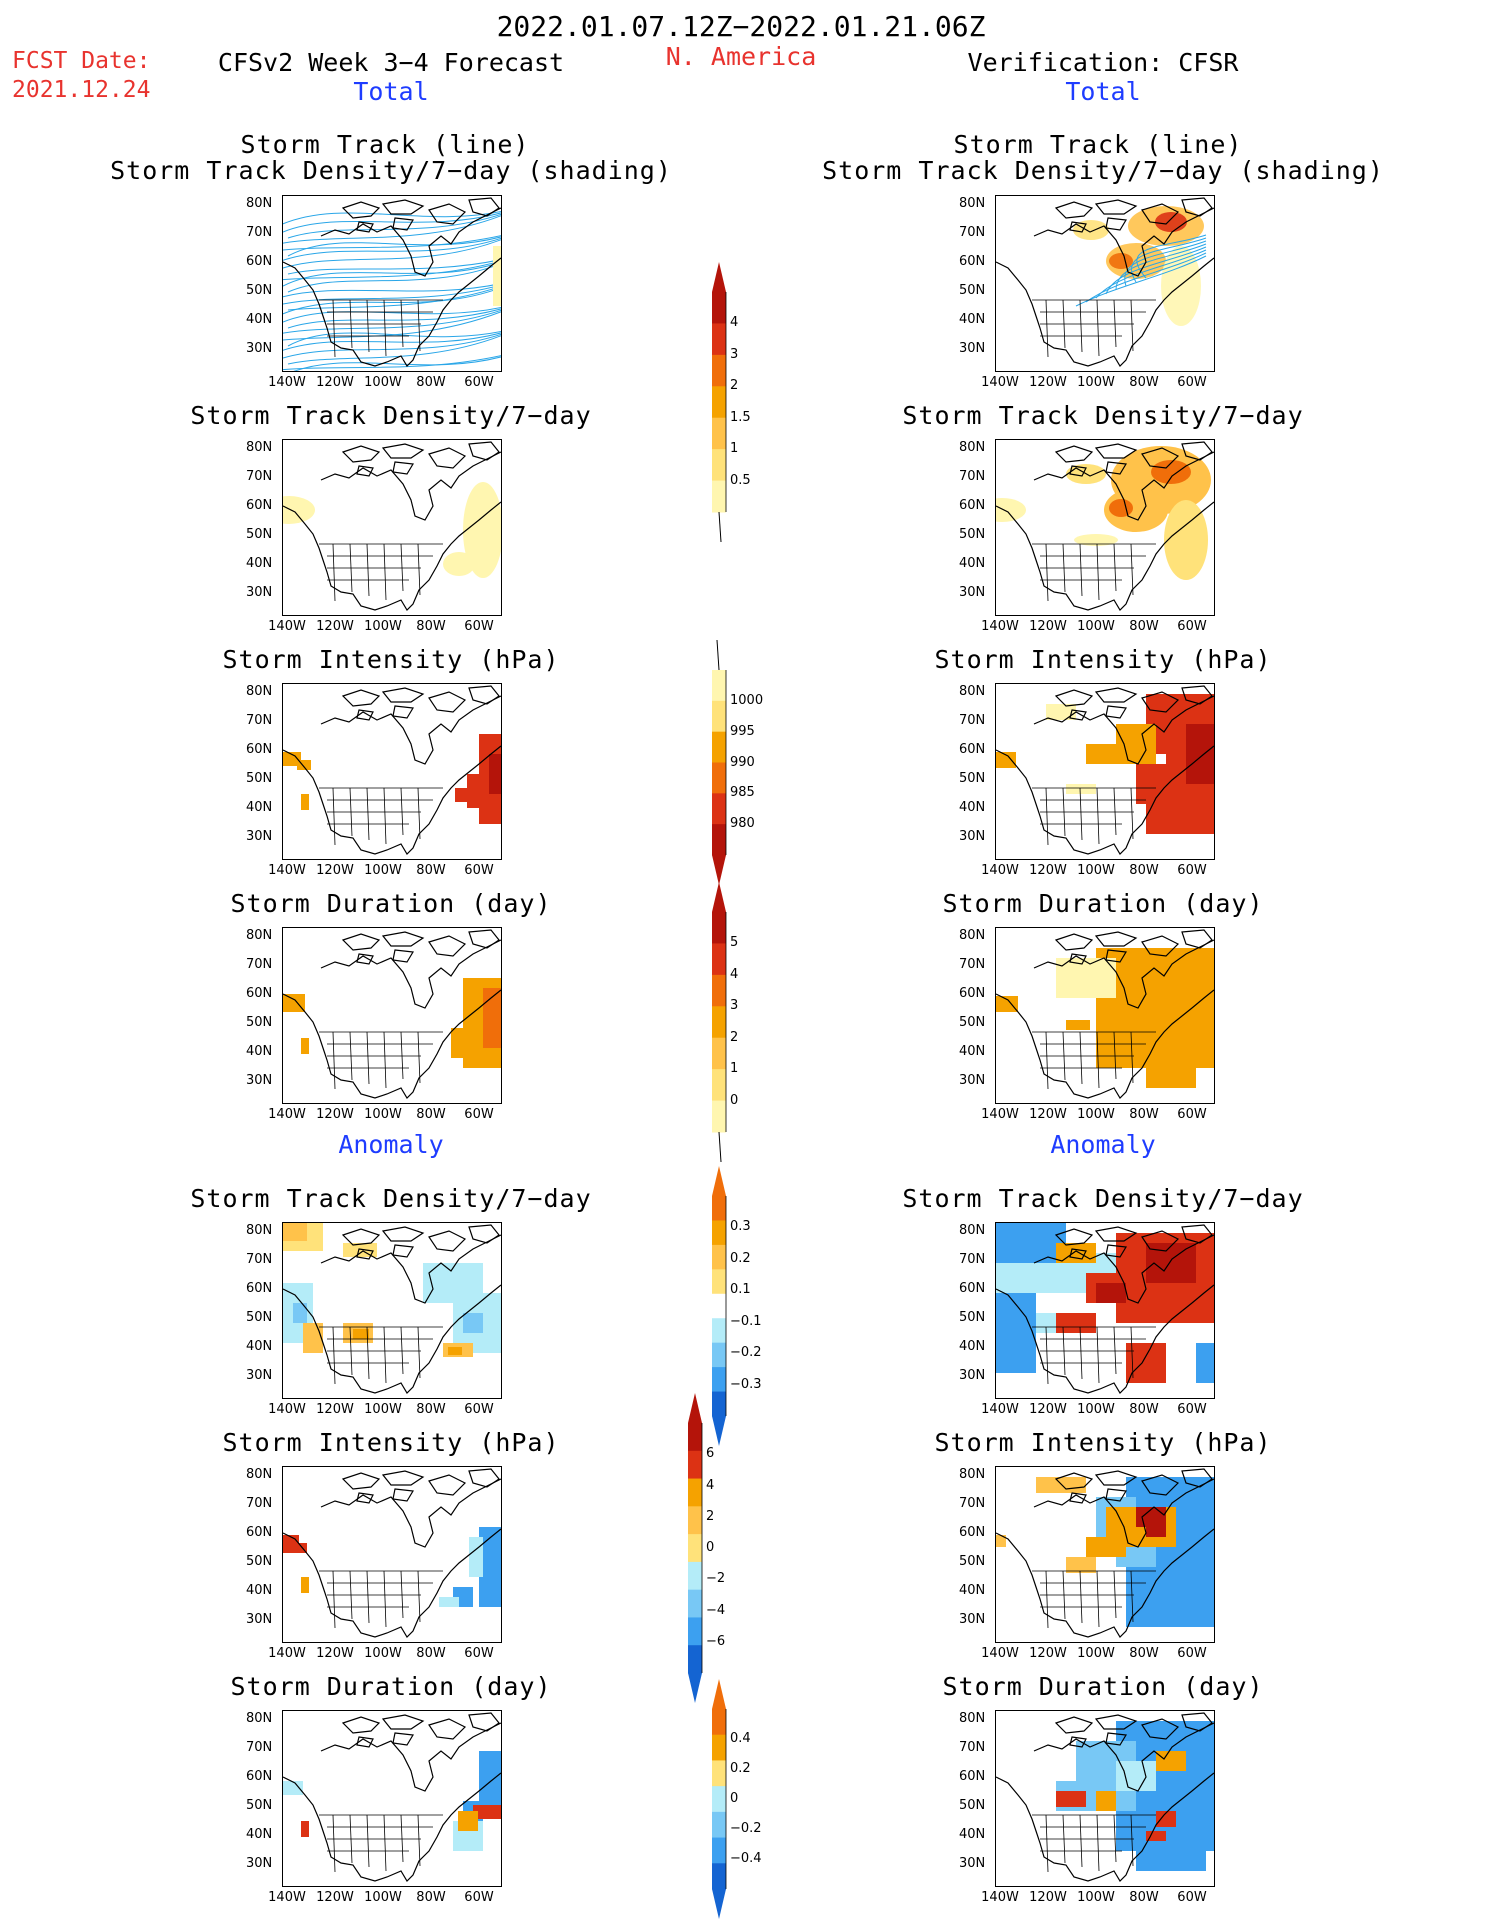 This screenshot has height=1925, width=1487. I want to click on colorbar-density: 4 3 2 1.5 1 0.5, so click(752, 402).